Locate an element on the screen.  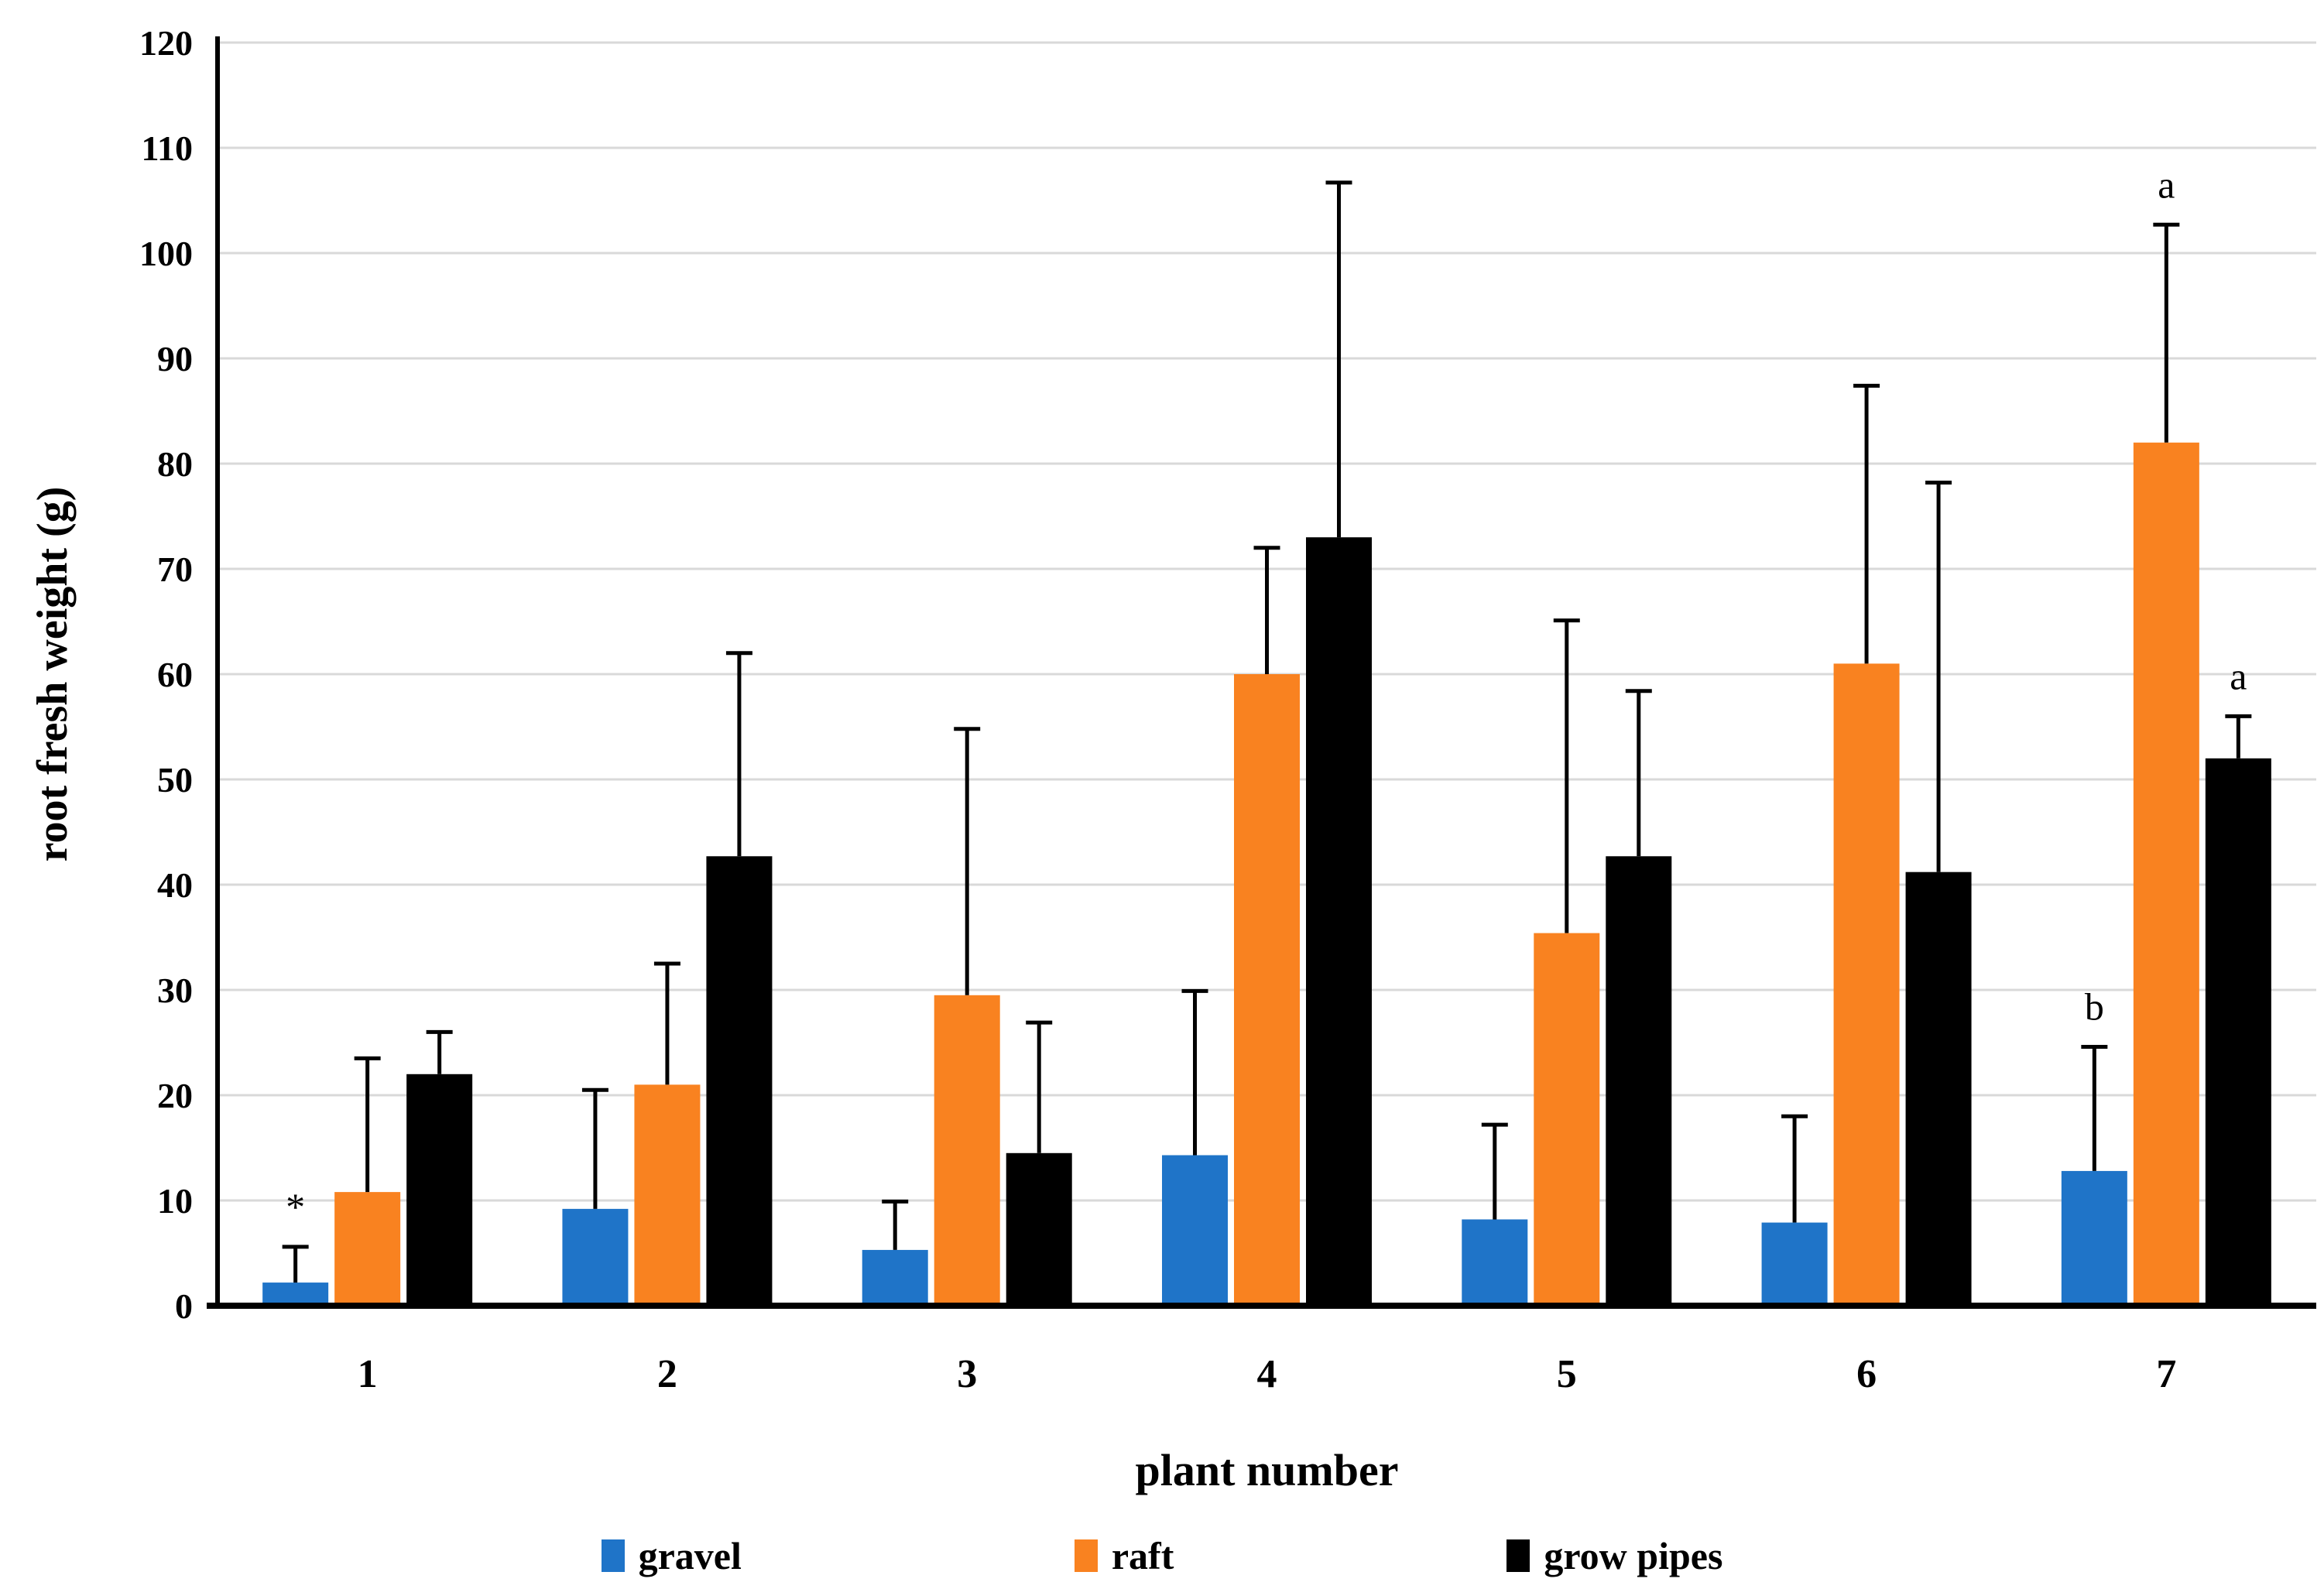
legend-label-gravel: gravel is located at coordinates (690, 1556).